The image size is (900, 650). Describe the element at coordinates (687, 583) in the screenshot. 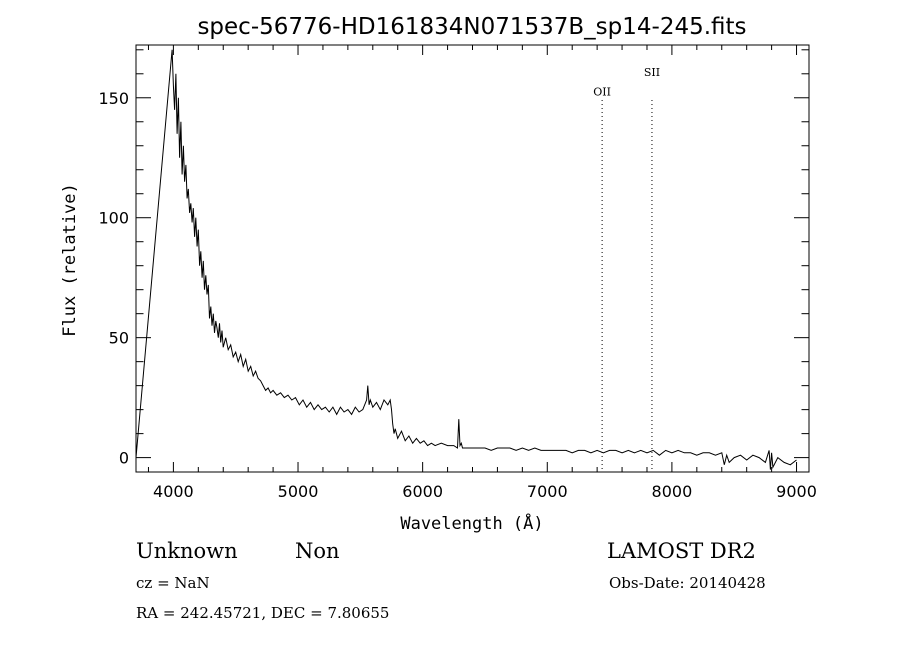

I see `observation-date: Obs-Date: 20140428` at that location.